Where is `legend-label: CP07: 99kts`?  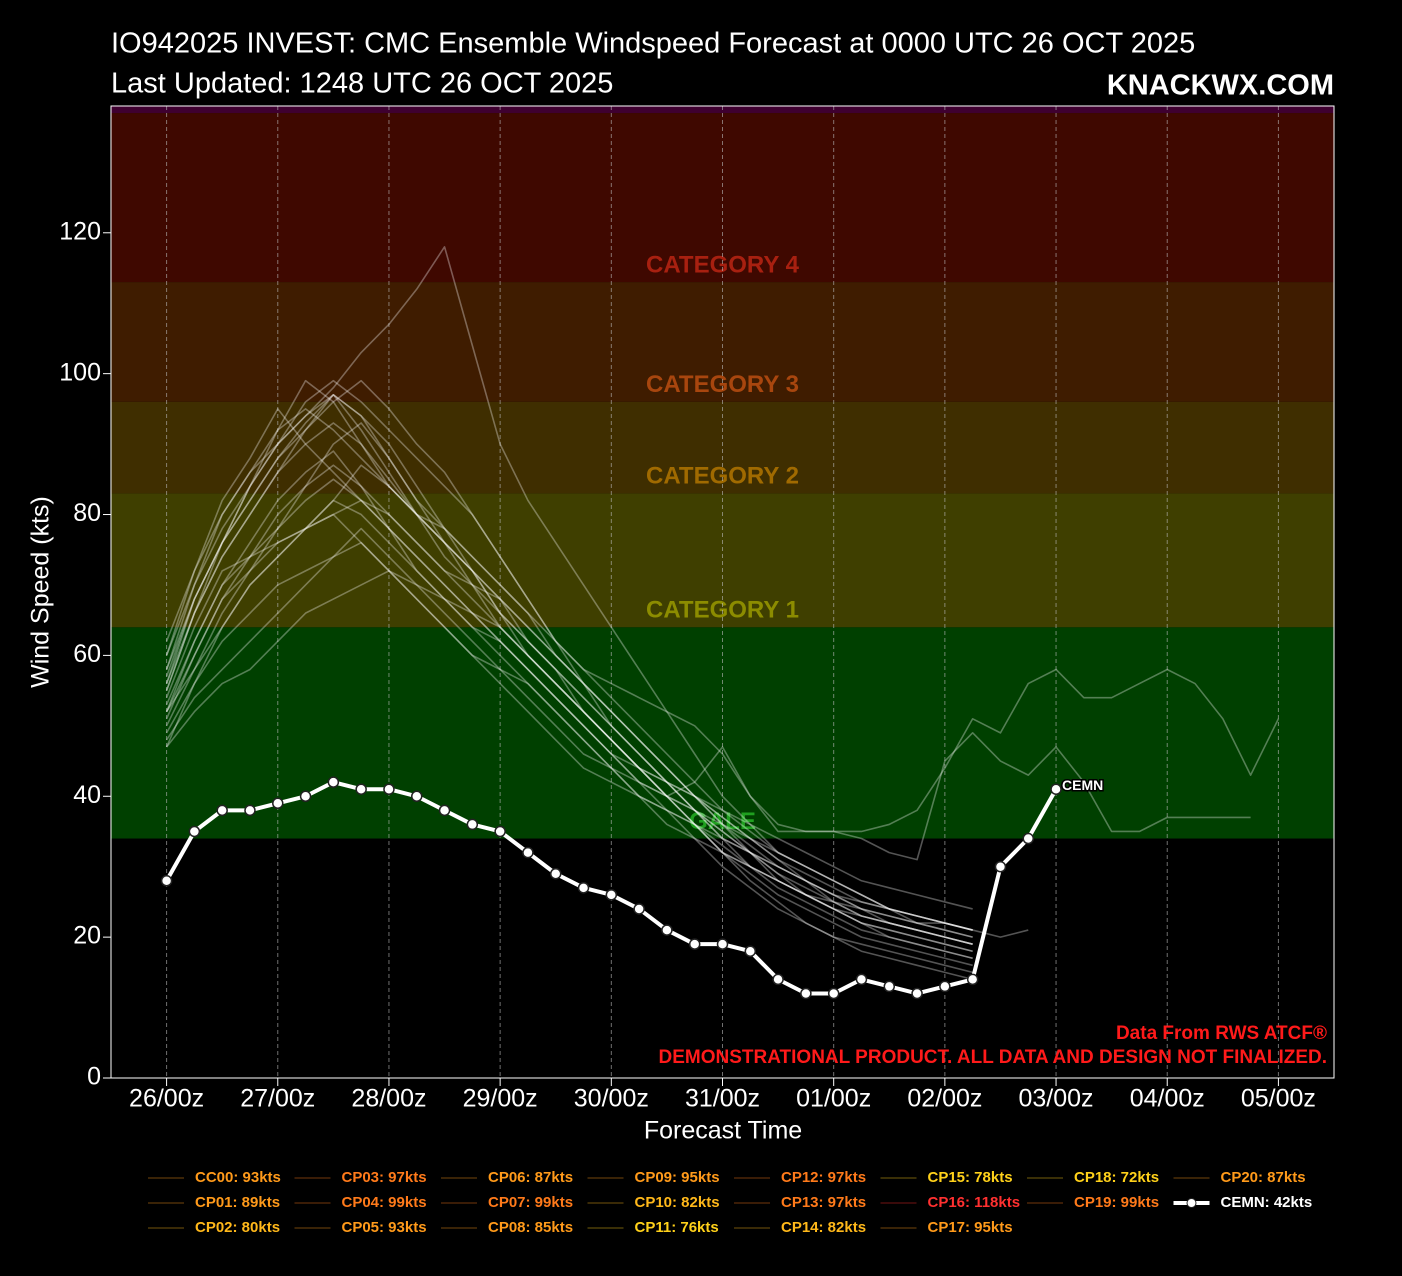
legend-label: CP07: 99kts is located at coordinates (530, 1202).